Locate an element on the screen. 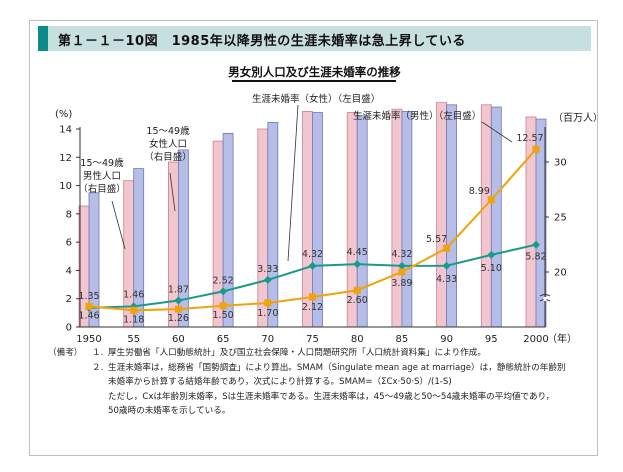  x-tick-label: 2000 is located at coordinates (535, 339).